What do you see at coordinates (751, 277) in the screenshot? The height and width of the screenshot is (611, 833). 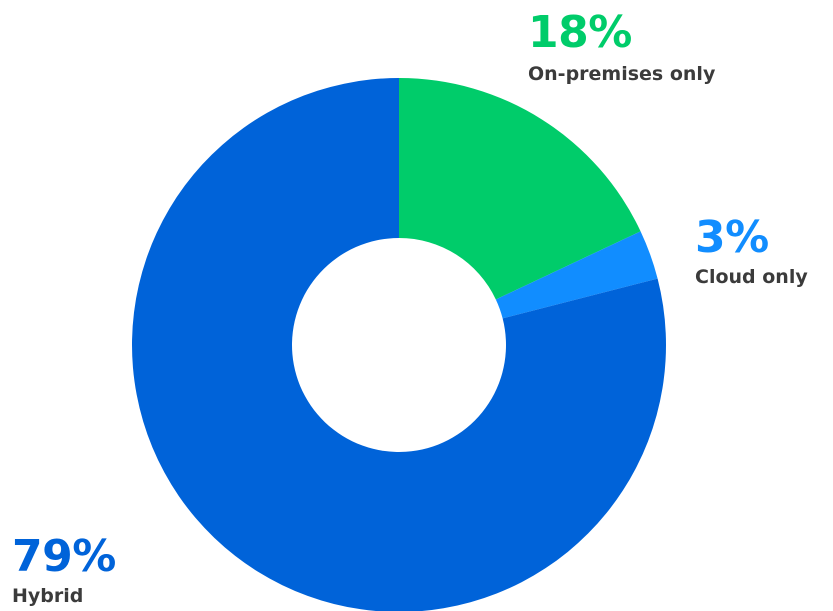 I see `slice-name-label-cloud-only: Cloud only` at bounding box center [751, 277].